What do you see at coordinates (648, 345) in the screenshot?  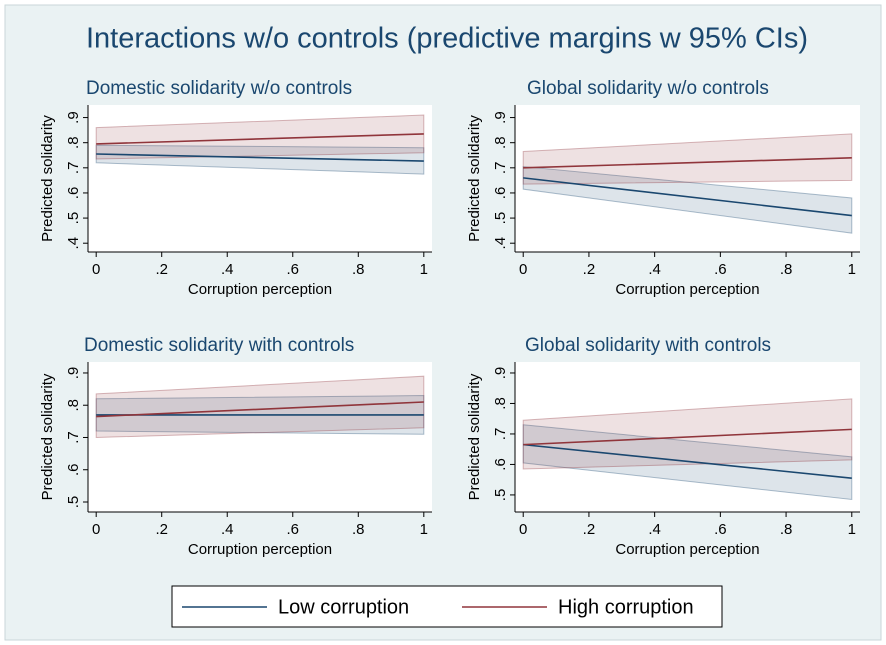 I see `panel-title: Global solidarity with controls` at bounding box center [648, 345].